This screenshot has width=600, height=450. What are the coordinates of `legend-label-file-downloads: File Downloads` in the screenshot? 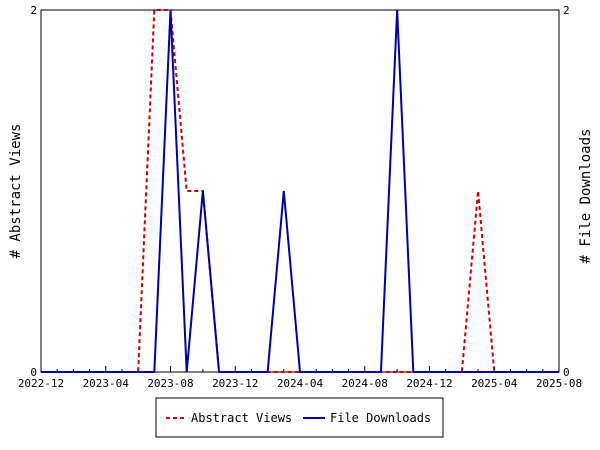 It's located at (380, 418).